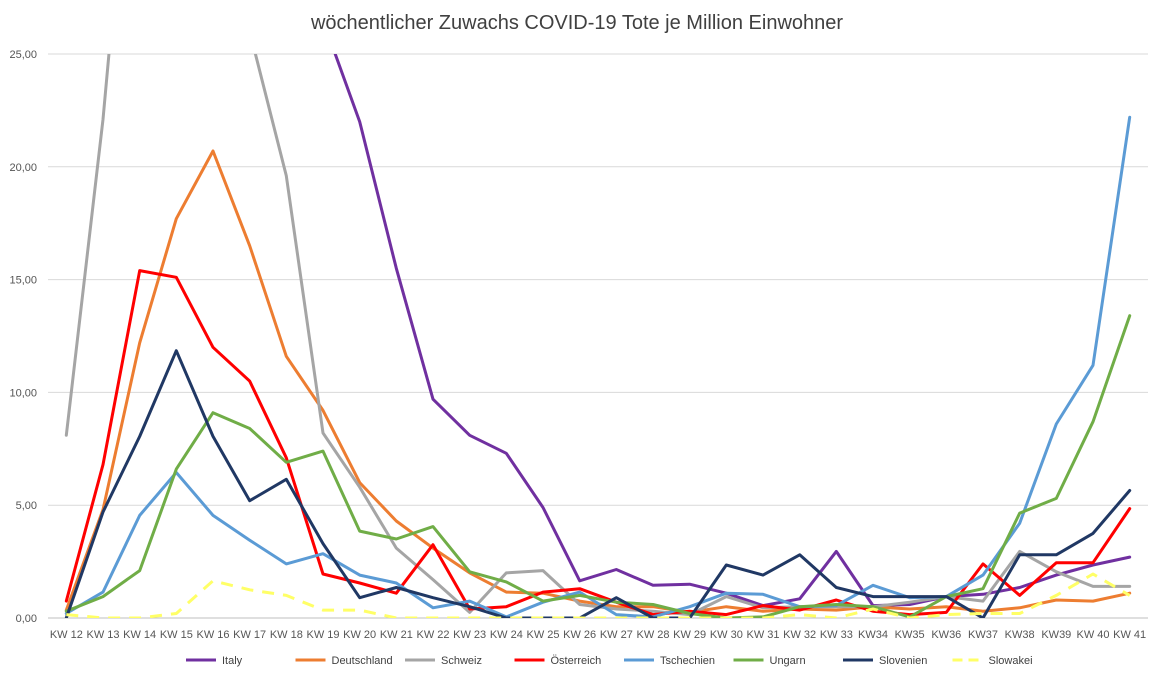 The height and width of the screenshot is (680, 1154). I want to click on x-tick-label: KW 32, so click(799, 635).